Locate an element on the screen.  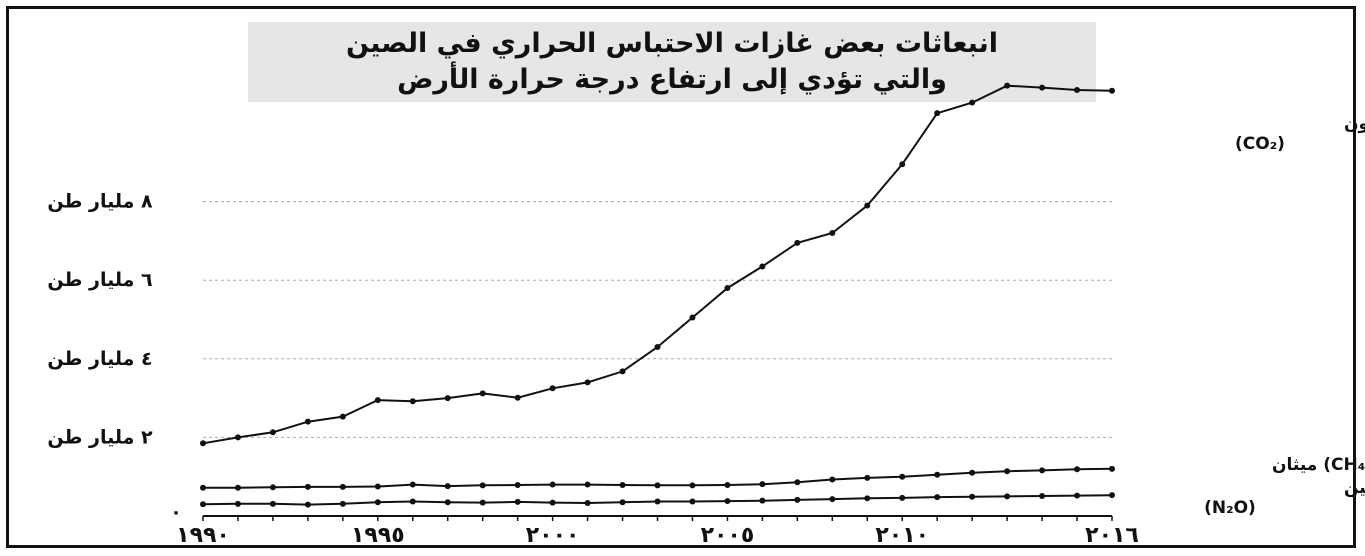
x-tick-label: ٢٠٠٥ is located at coordinates (728, 535).